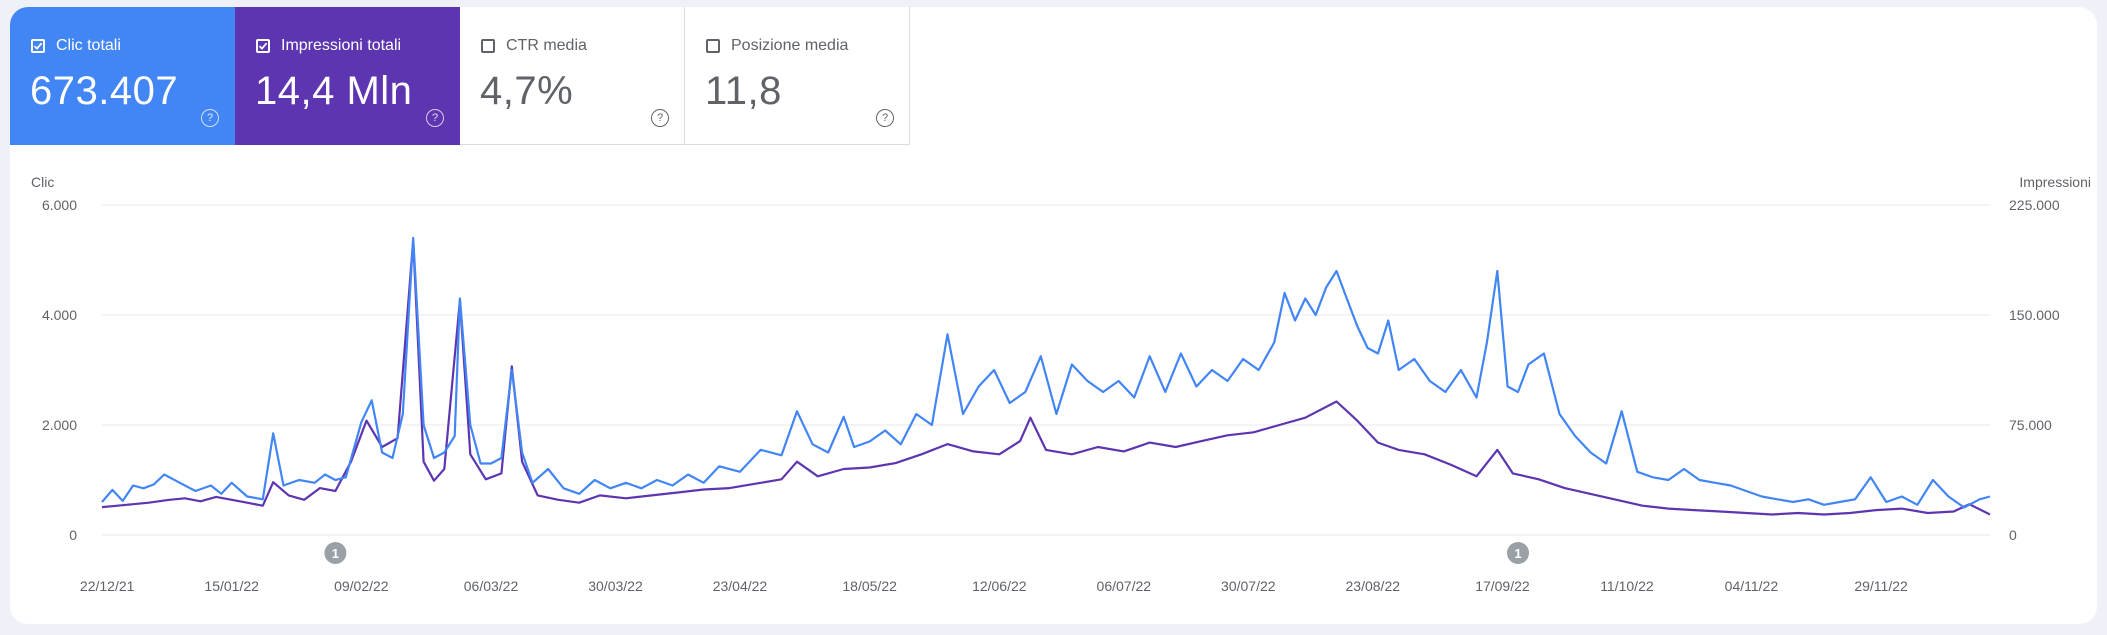 The width and height of the screenshot is (2107, 635). Describe the element at coordinates (73, 535) in the screenshot. I see `left-tick-label: 0` at that location.